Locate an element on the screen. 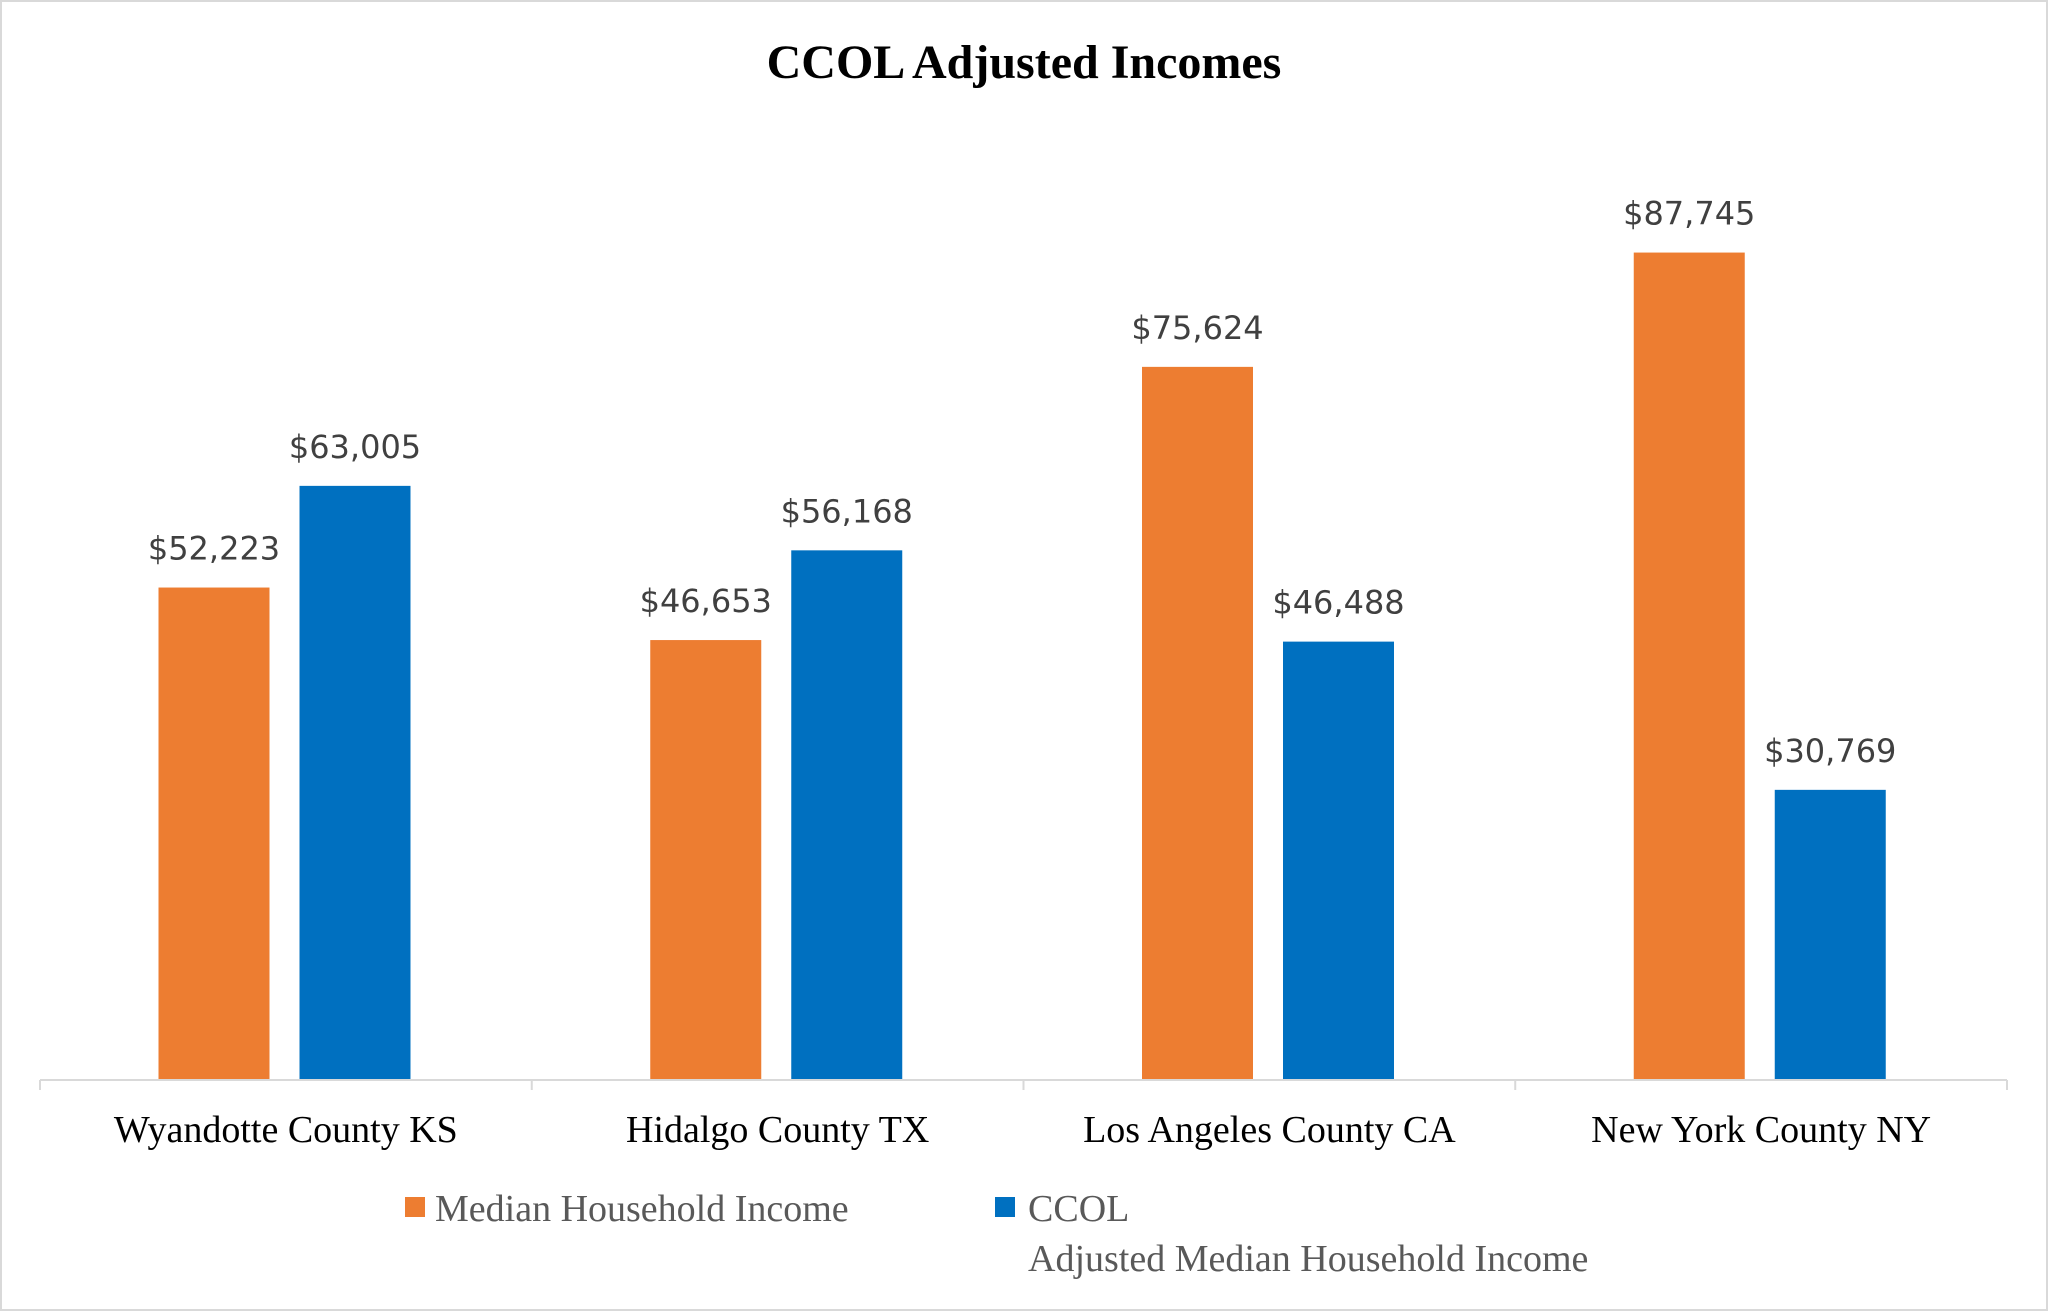  legend-label-ccol-line2: Adjusted Median Household Income is located at coordinates (1308, 1259).